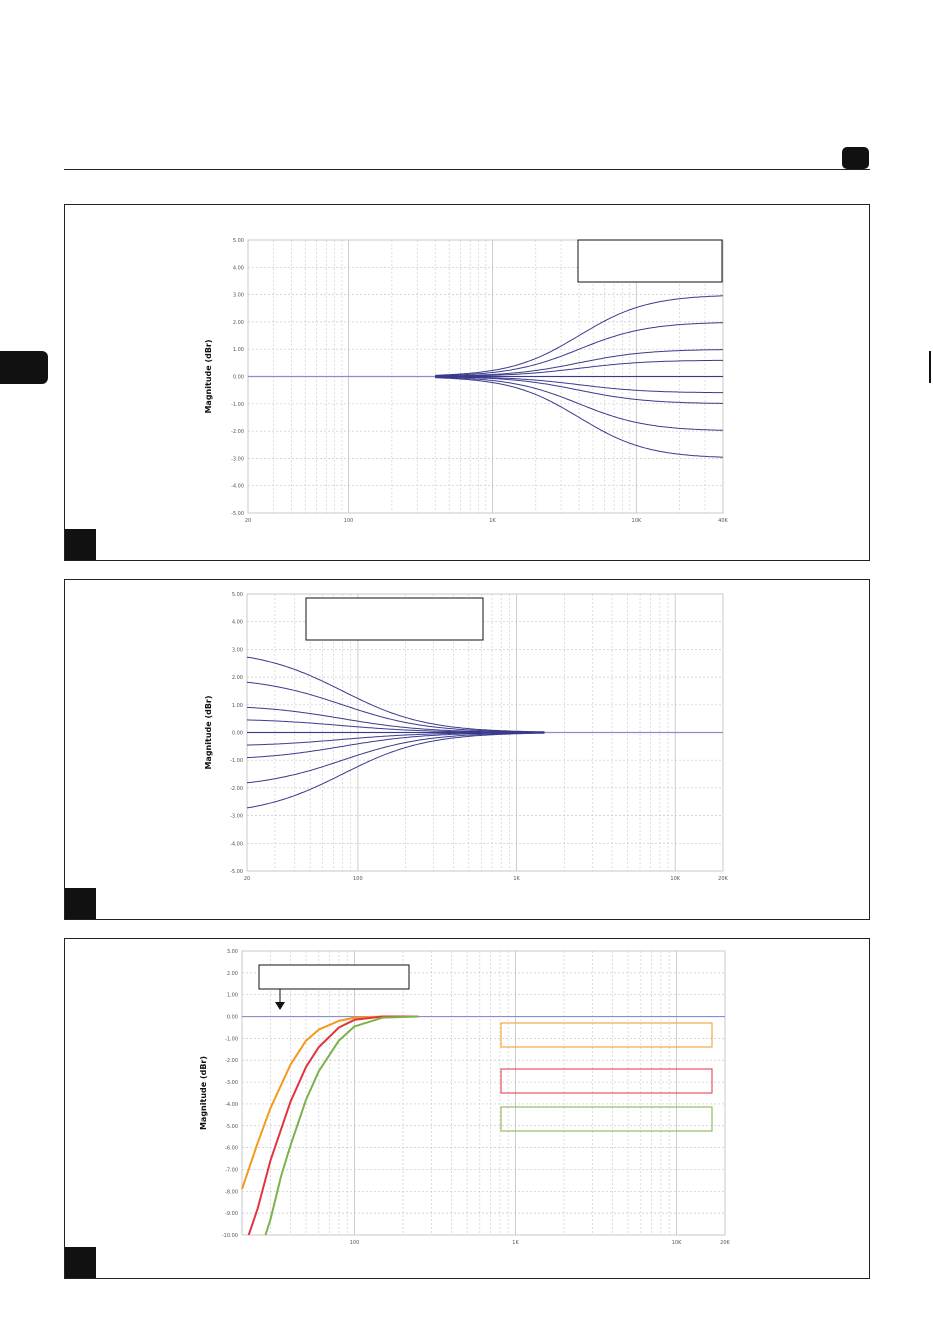 The height and width of the screenshot is (1324, 933). Describe the element at coordinates (231, 1214) in the screenshot. I see `y-tick-label: -9.00` at that location.